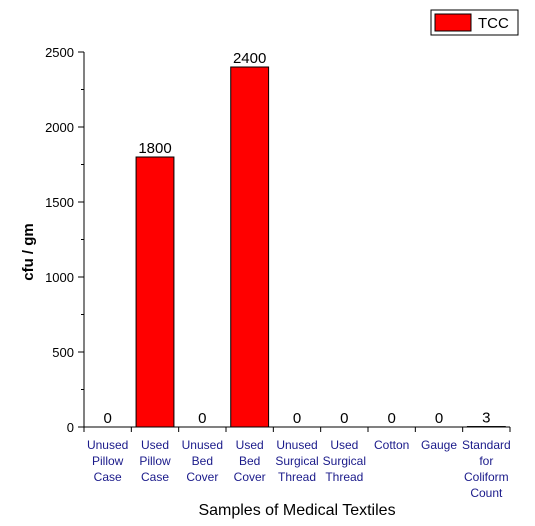 Image resolution: width=535 pixels, height=526 pixels. What do you see at coordinates (493, 23) in the screenshot?
I see `legend-label: TCC` at bounding box center [493, 23].